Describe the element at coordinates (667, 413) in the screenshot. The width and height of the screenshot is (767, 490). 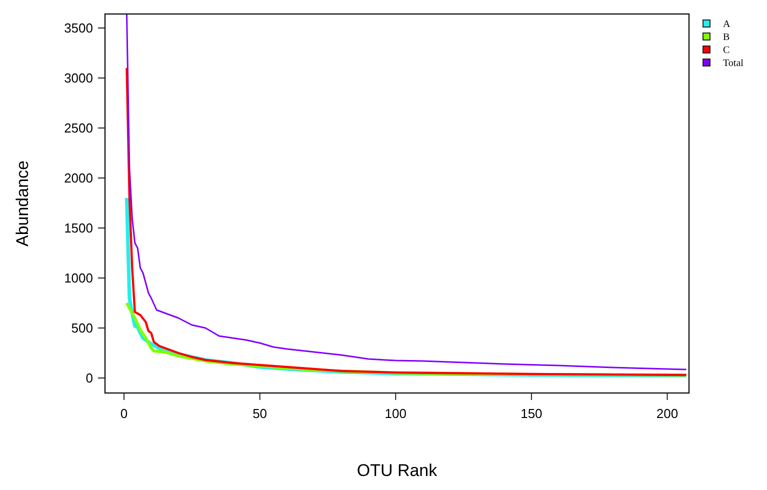
I see `x-tick-label: 200` at that location.